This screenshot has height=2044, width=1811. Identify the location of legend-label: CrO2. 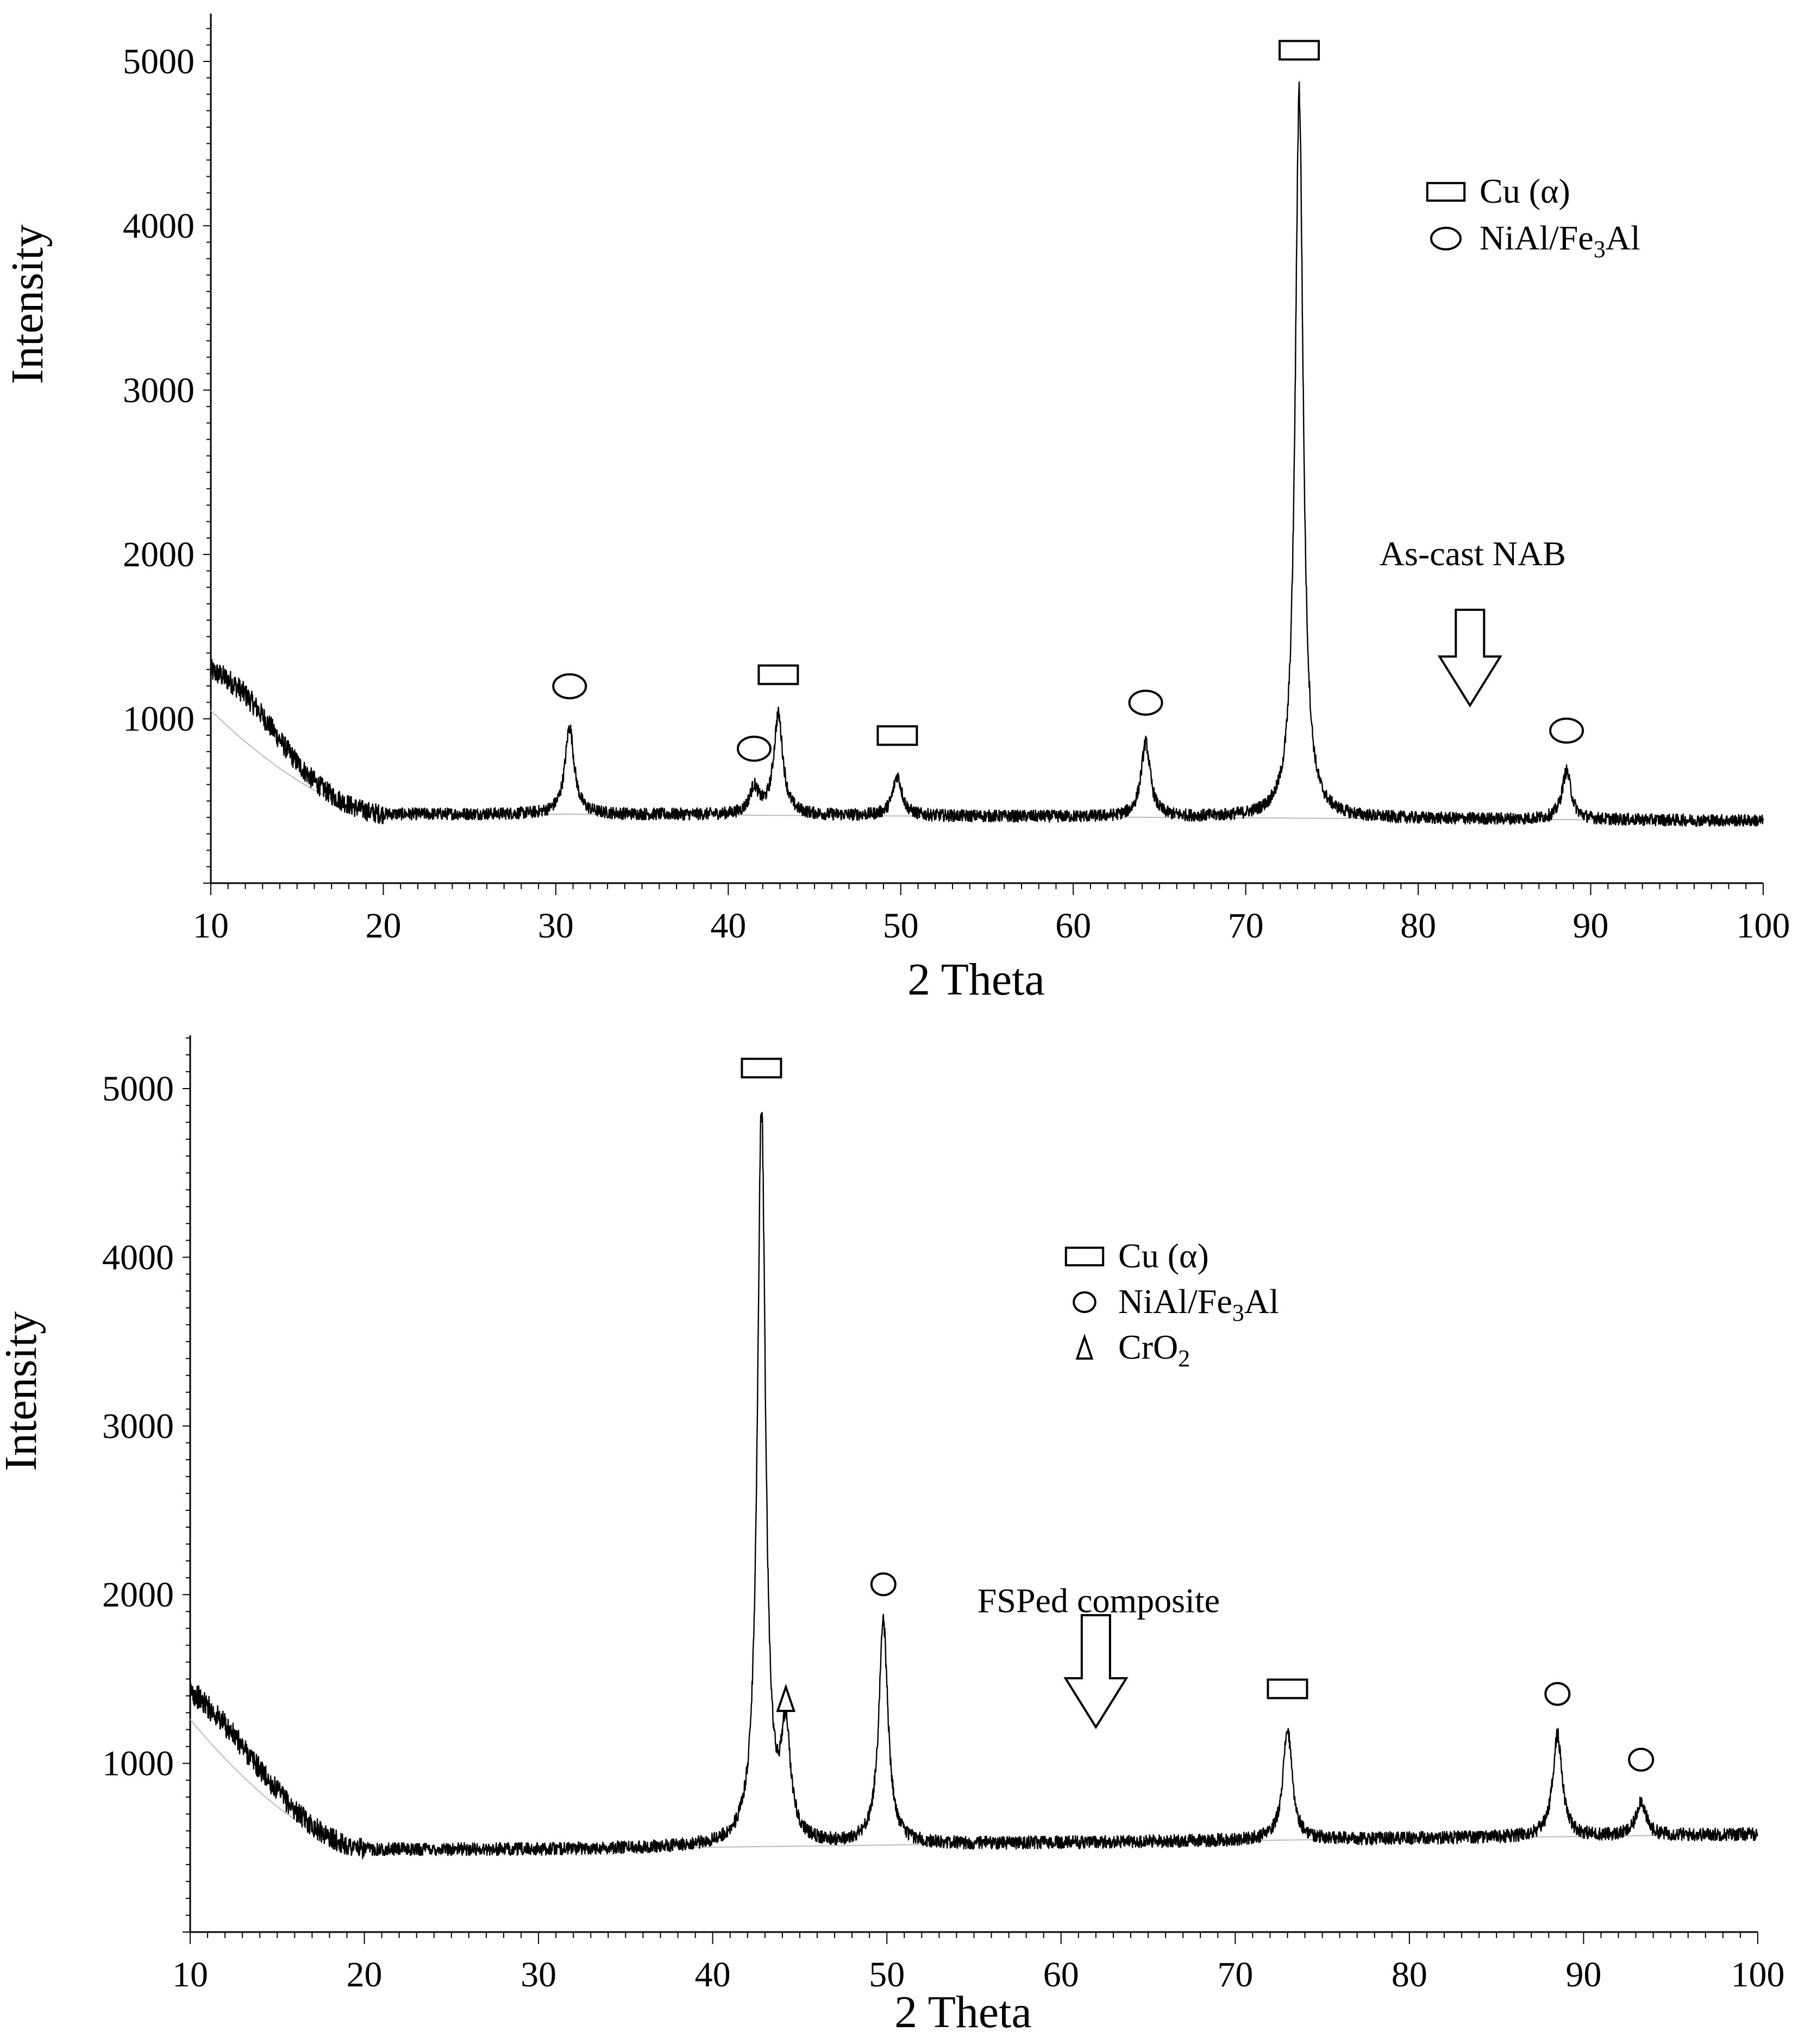
(1154, 1350).